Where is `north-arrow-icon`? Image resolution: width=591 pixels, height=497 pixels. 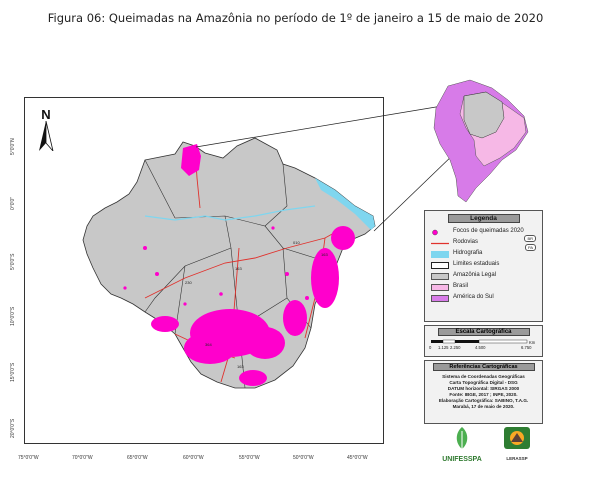
north-arrow-icon is located at coordinates (46, 136).